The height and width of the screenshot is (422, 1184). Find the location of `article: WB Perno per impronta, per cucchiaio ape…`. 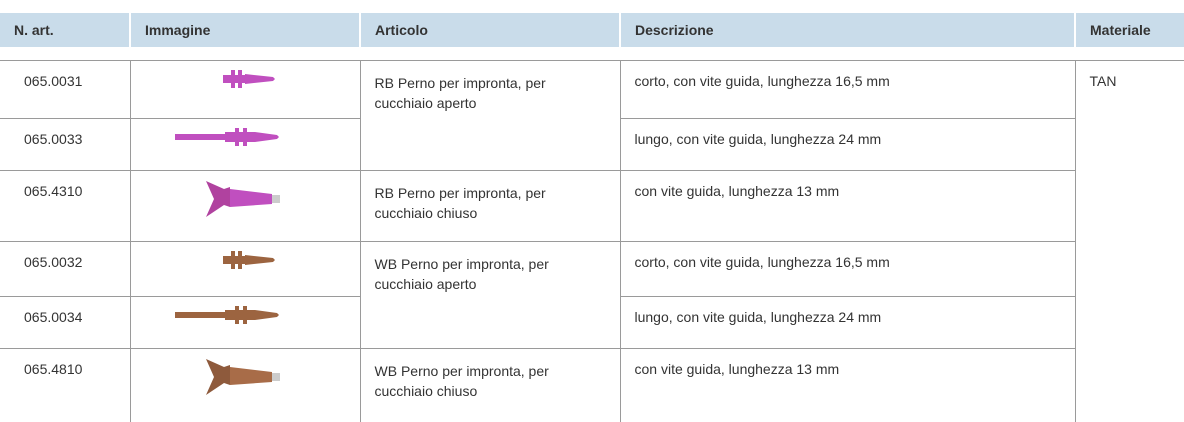

article: WB Perno per impronta, per cucchiaio ape… is located at coordinates (461, 274).